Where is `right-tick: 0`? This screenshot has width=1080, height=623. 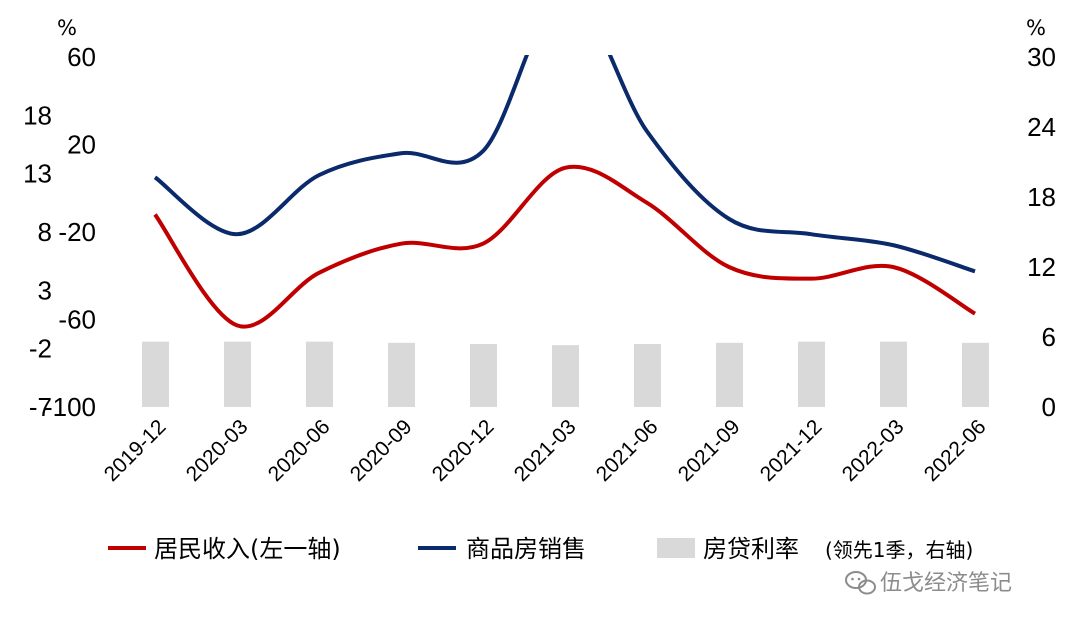
right-tick: 0 is located at coordinates (1049, 407).